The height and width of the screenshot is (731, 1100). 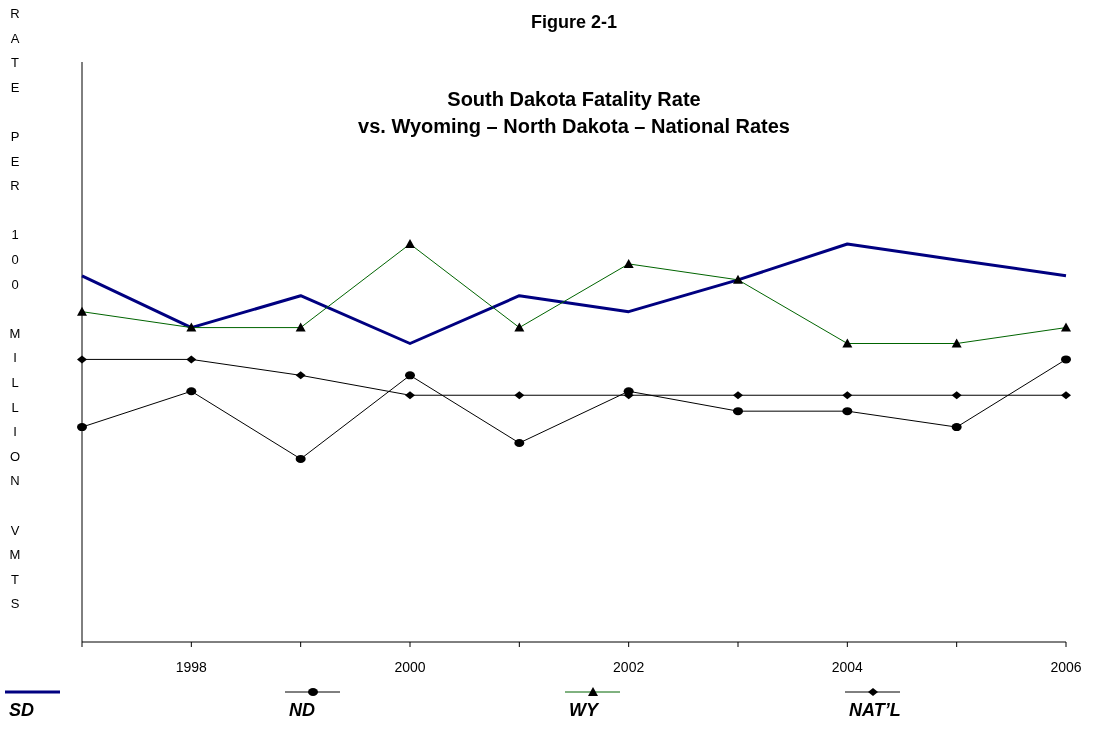 I want to click on chart-subtitle: South Dakota Fatality Rate vs. Wyoming – North Dakota – National Rates, so click(x=574, y=112).